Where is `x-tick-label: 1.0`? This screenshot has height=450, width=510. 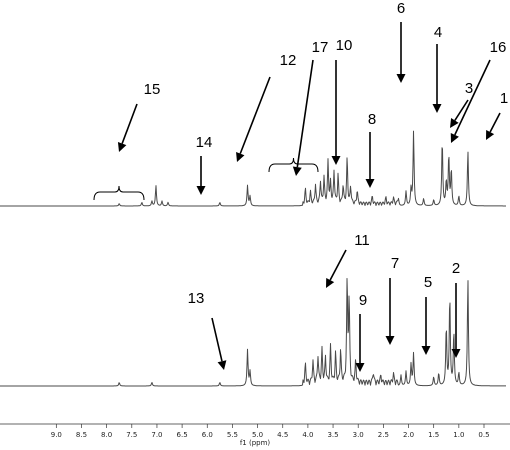 x-tick-label: 1.0 is located at coordinates (458, 435).